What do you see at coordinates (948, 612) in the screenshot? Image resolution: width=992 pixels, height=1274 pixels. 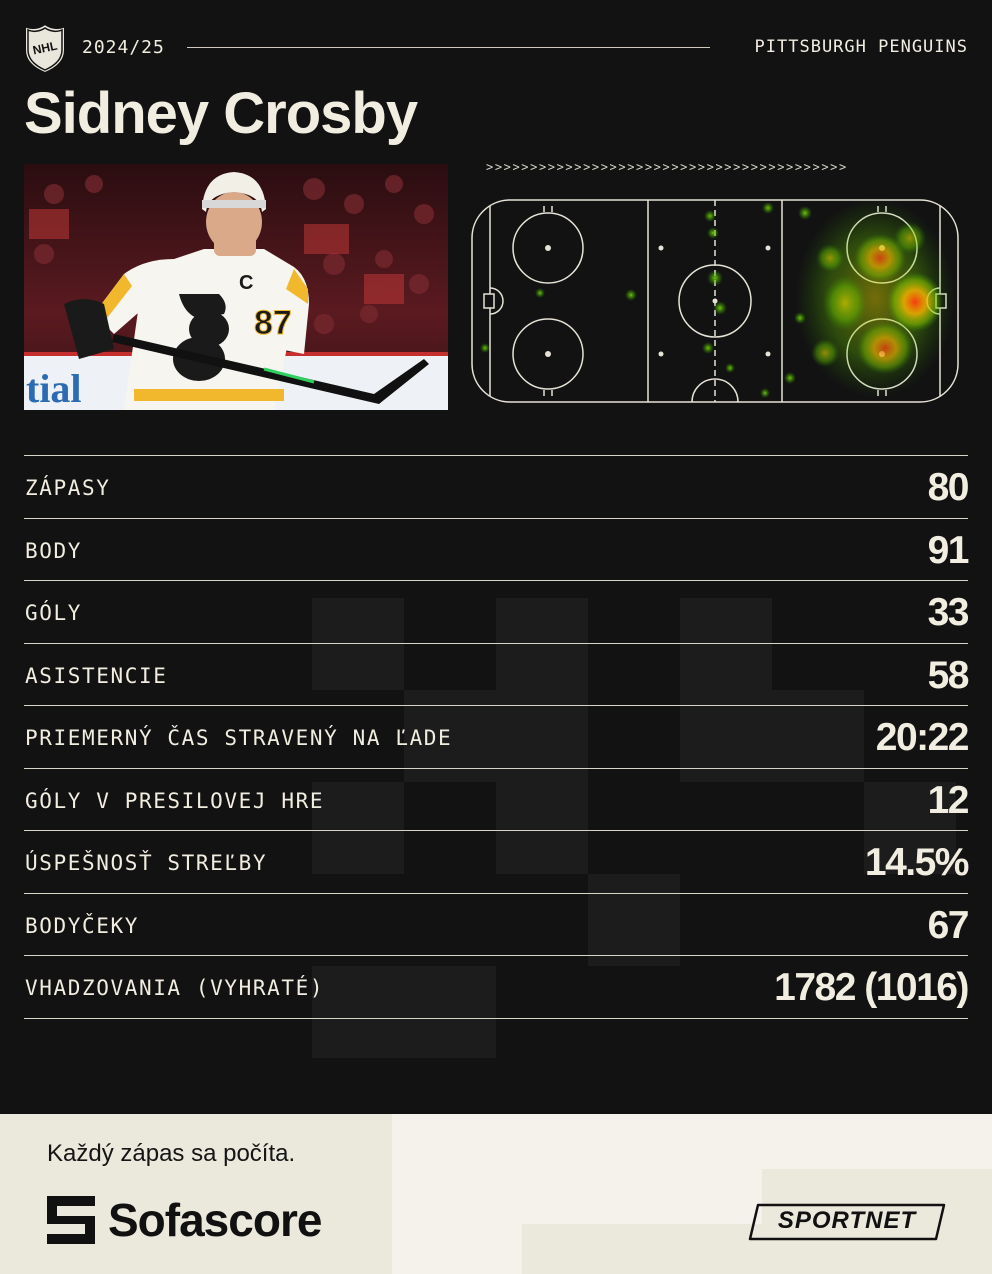 I see `stat-value: 33` at bounding box center [948, 612].